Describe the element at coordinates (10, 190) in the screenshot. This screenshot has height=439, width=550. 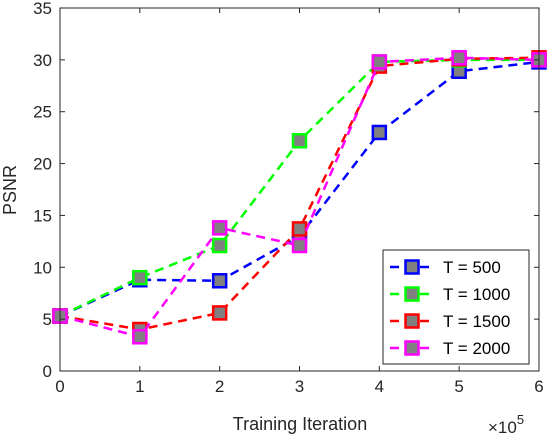
I see `y-axis-label: PSNR` at that location.